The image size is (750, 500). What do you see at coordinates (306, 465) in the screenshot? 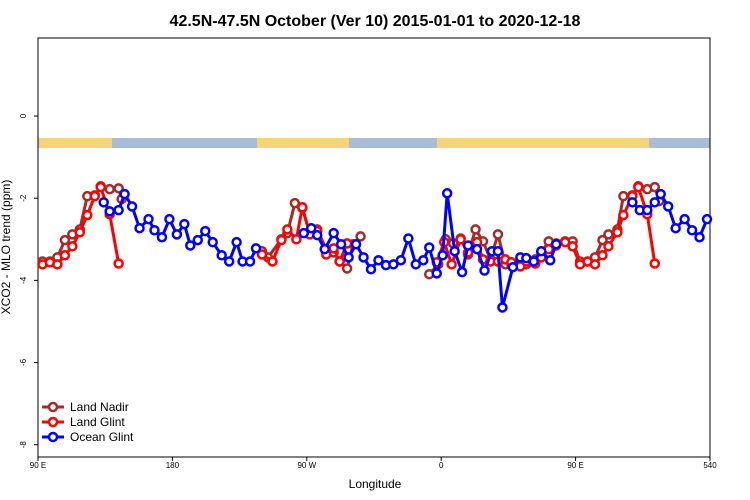
I see `x-tick-label: 90 W` at bounding box center [306, 465].